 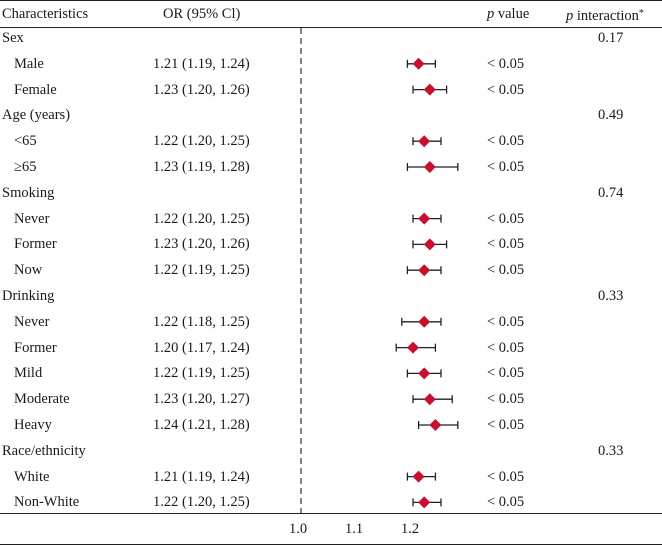 I want to click on p-interaction-value: 0.74, so click(x=611, y=192).